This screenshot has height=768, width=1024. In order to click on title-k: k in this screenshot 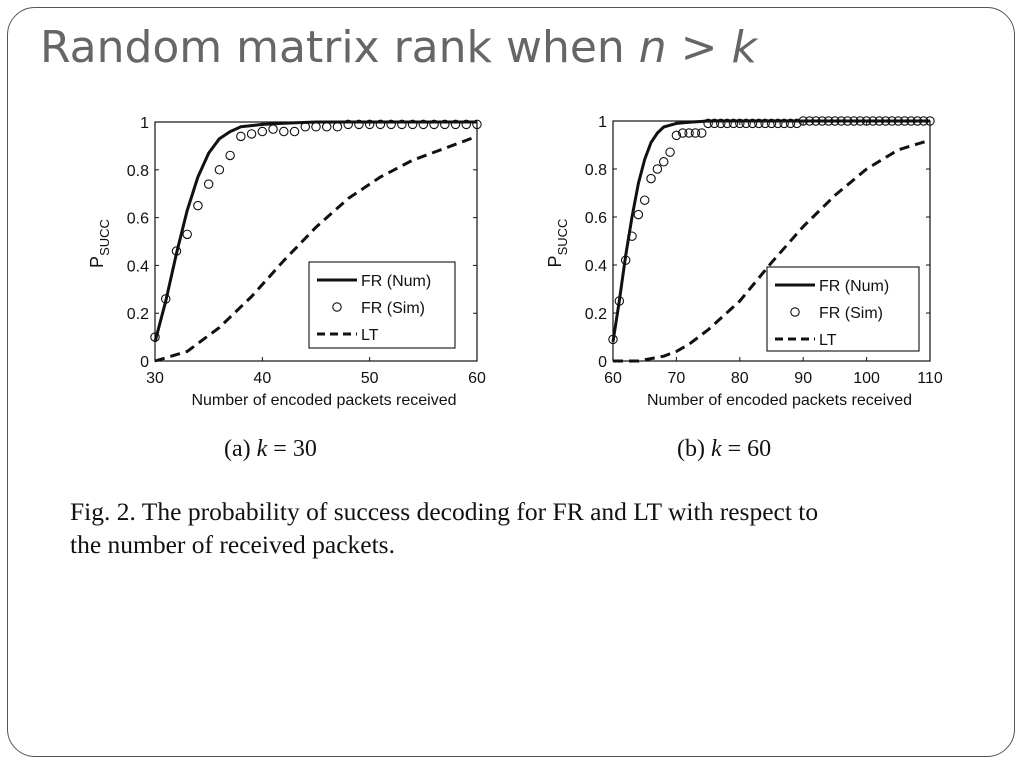, I will do `click(744, 47)`.